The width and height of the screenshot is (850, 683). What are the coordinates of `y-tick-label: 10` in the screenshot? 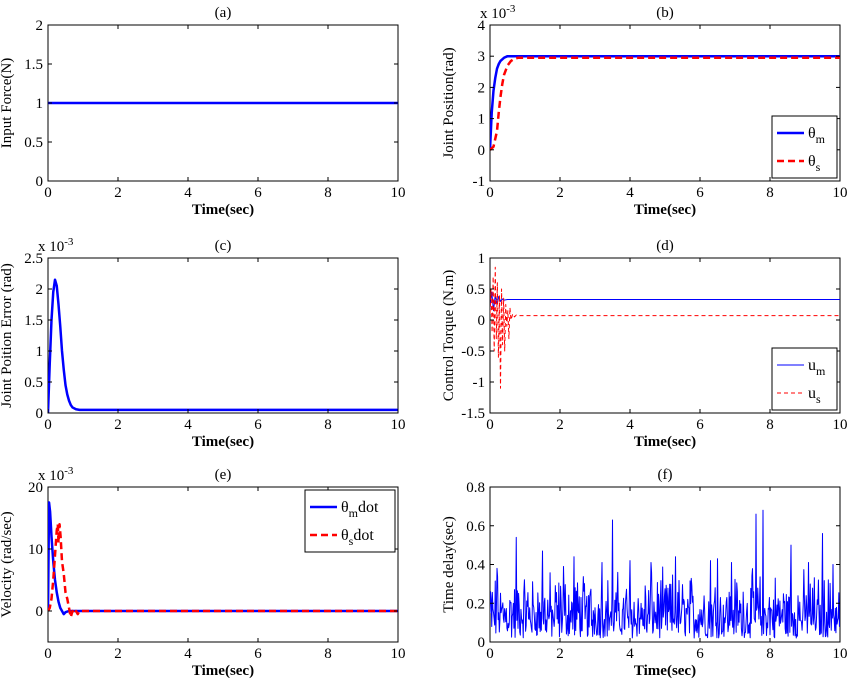 It's located at (35, 550).